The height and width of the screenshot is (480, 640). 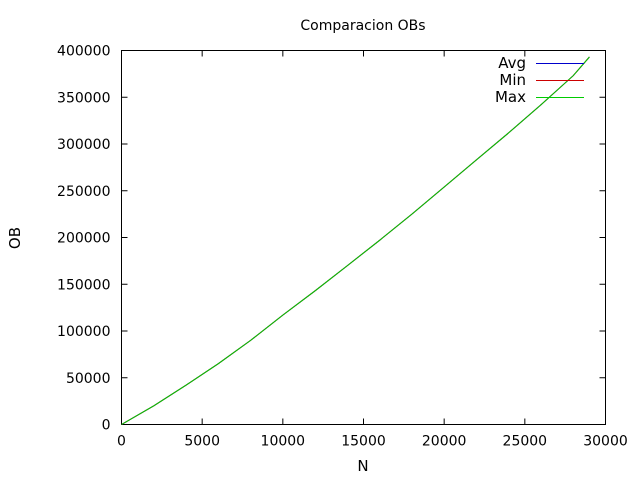 I want to click on legend-label-min: Min, so click(x=512, y=80).